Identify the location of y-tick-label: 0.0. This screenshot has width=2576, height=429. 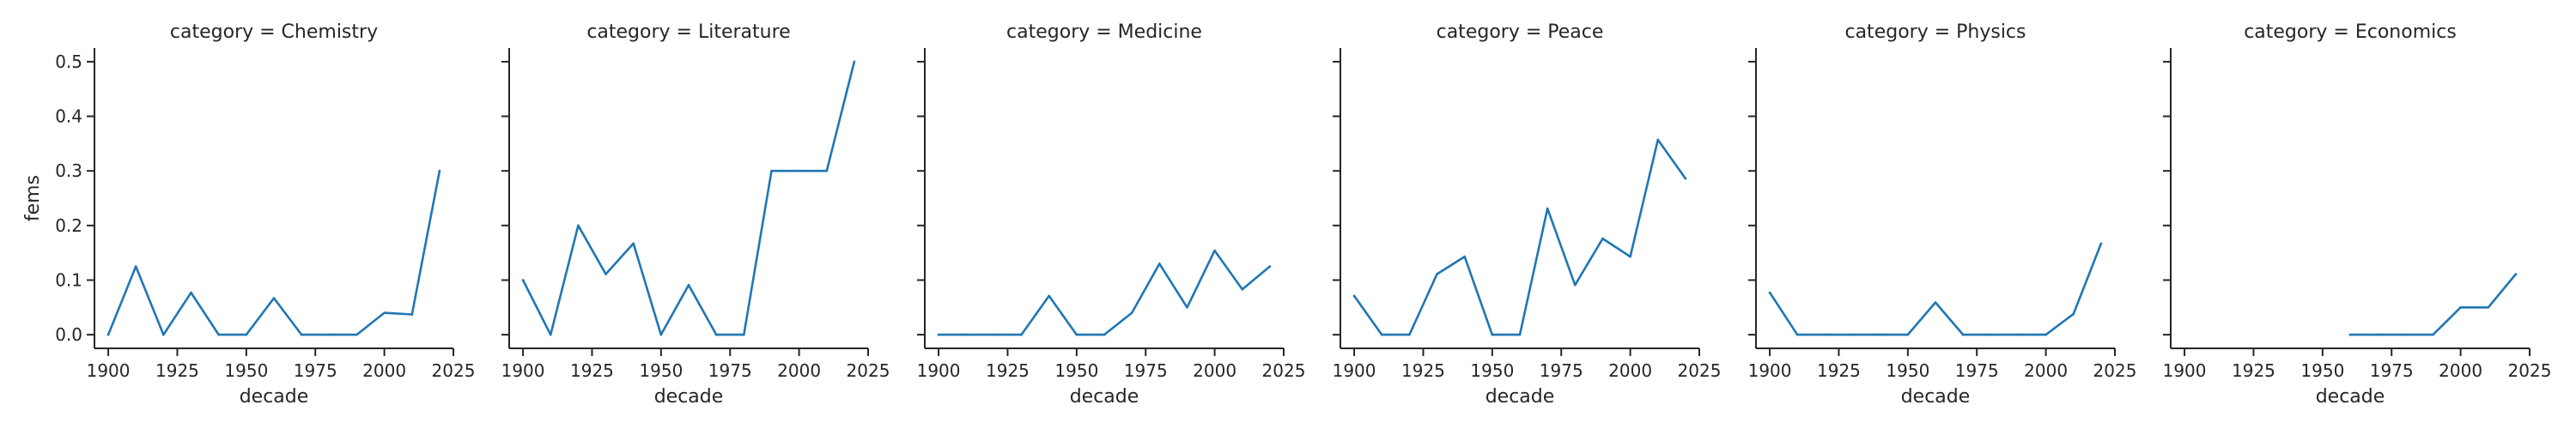
(69, 334).